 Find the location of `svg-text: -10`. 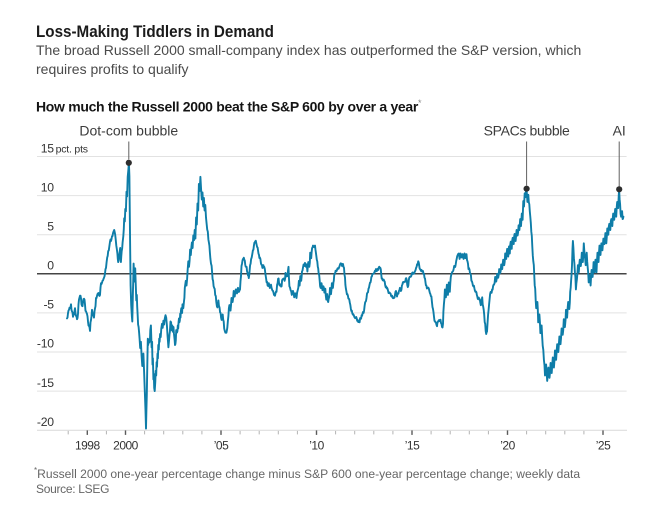

svg-text: -10 is located at coordinates (45, 344).